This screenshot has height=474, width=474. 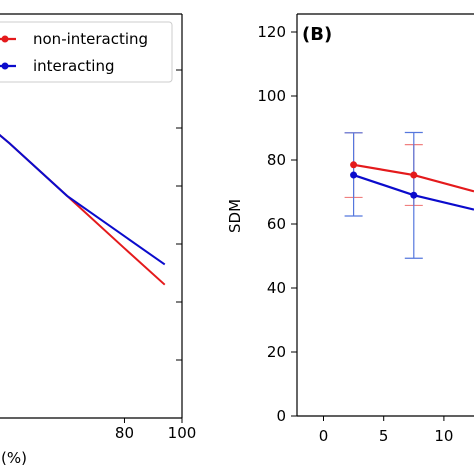 What do you see at coordinates (271, 32) in the screenshot?
I see `right-y-tick-label-6: 120` at bounding box center [271, 32].